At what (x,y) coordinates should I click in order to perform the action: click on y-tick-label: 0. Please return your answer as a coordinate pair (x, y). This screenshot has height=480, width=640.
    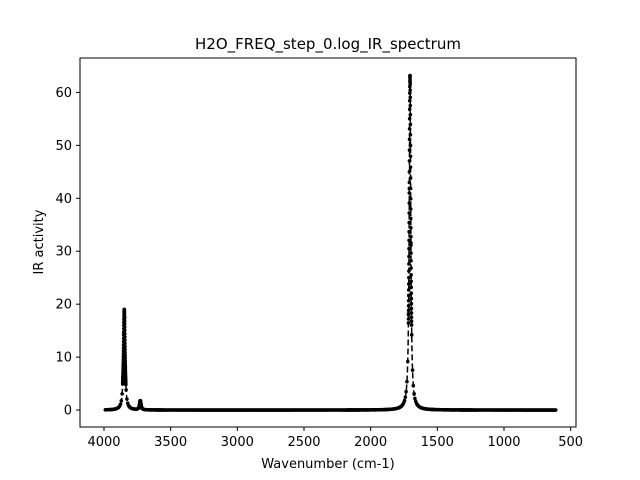
    Looking at the image, I should click on (68, 411).